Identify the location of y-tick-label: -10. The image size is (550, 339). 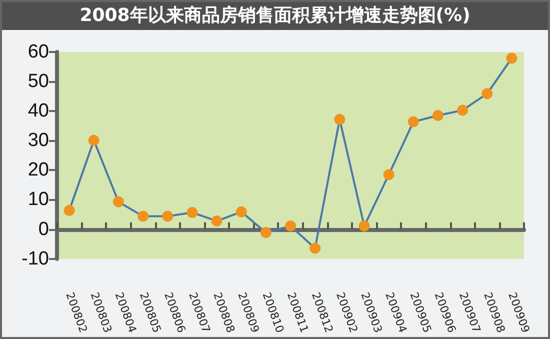
(35, 259).